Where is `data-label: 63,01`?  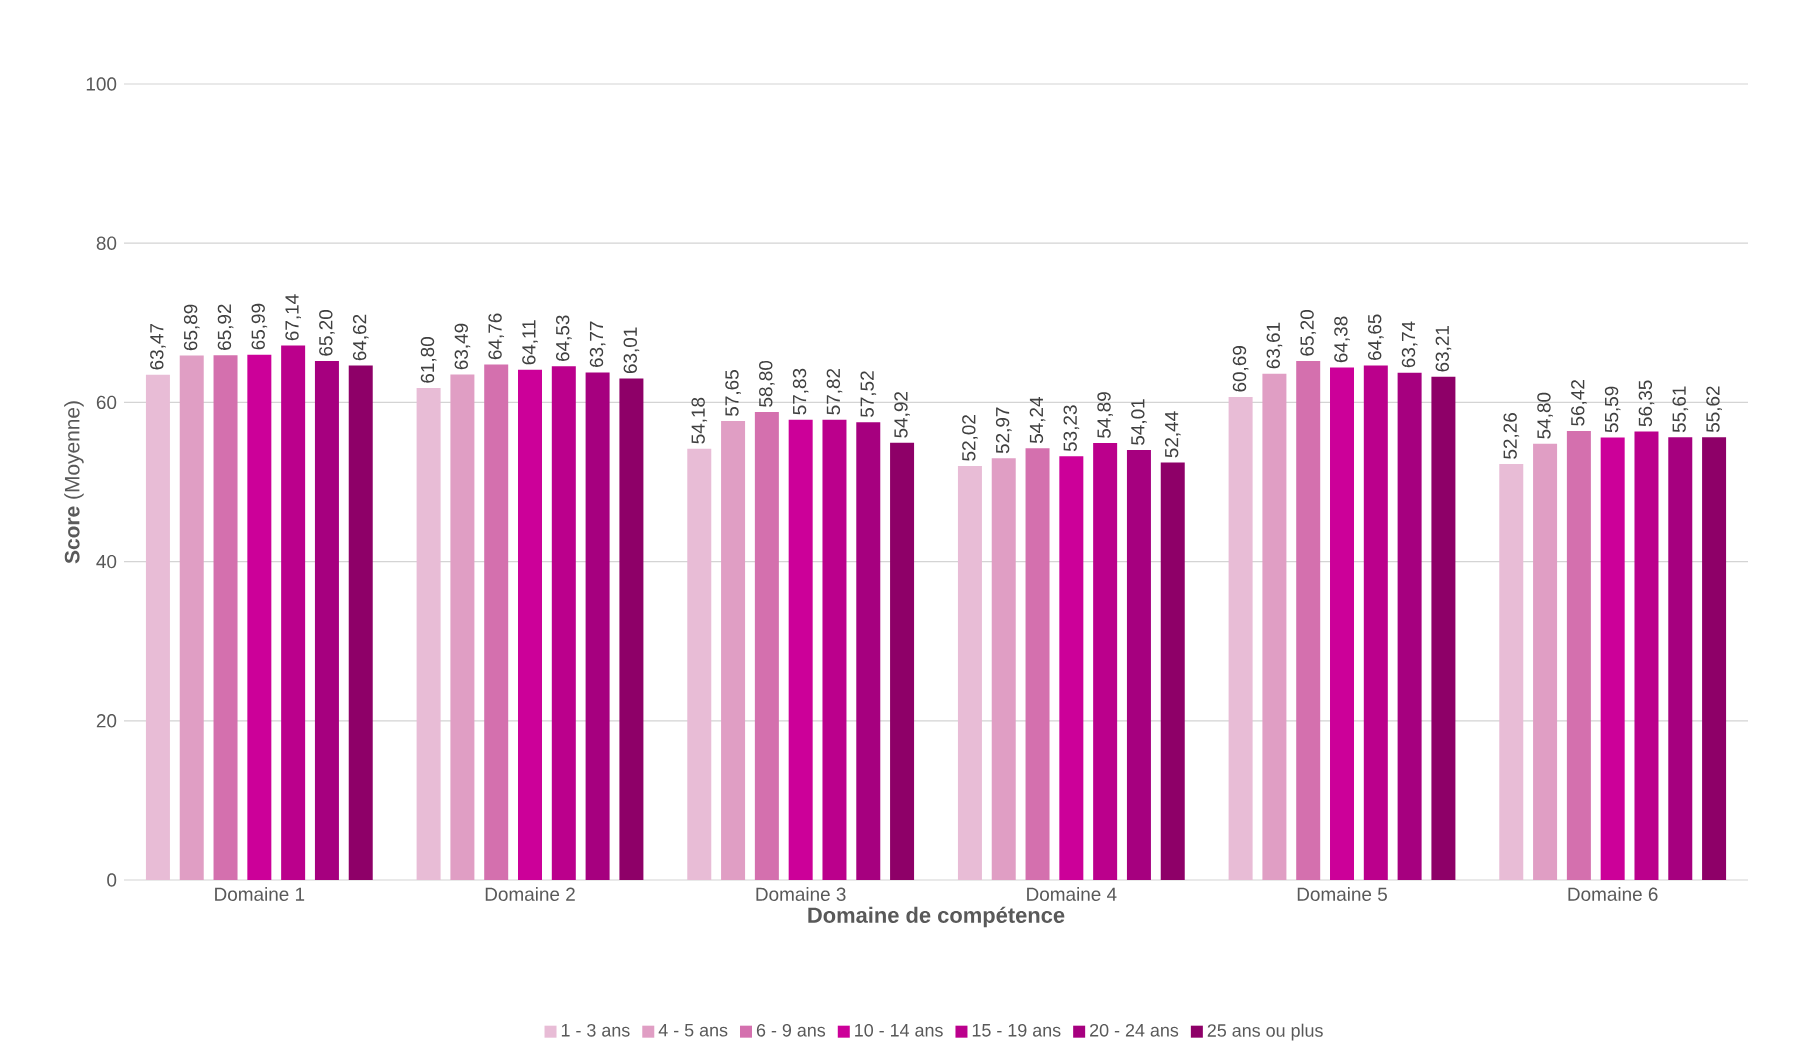
data-label: 63,01 is located at coordinates (631, 350).